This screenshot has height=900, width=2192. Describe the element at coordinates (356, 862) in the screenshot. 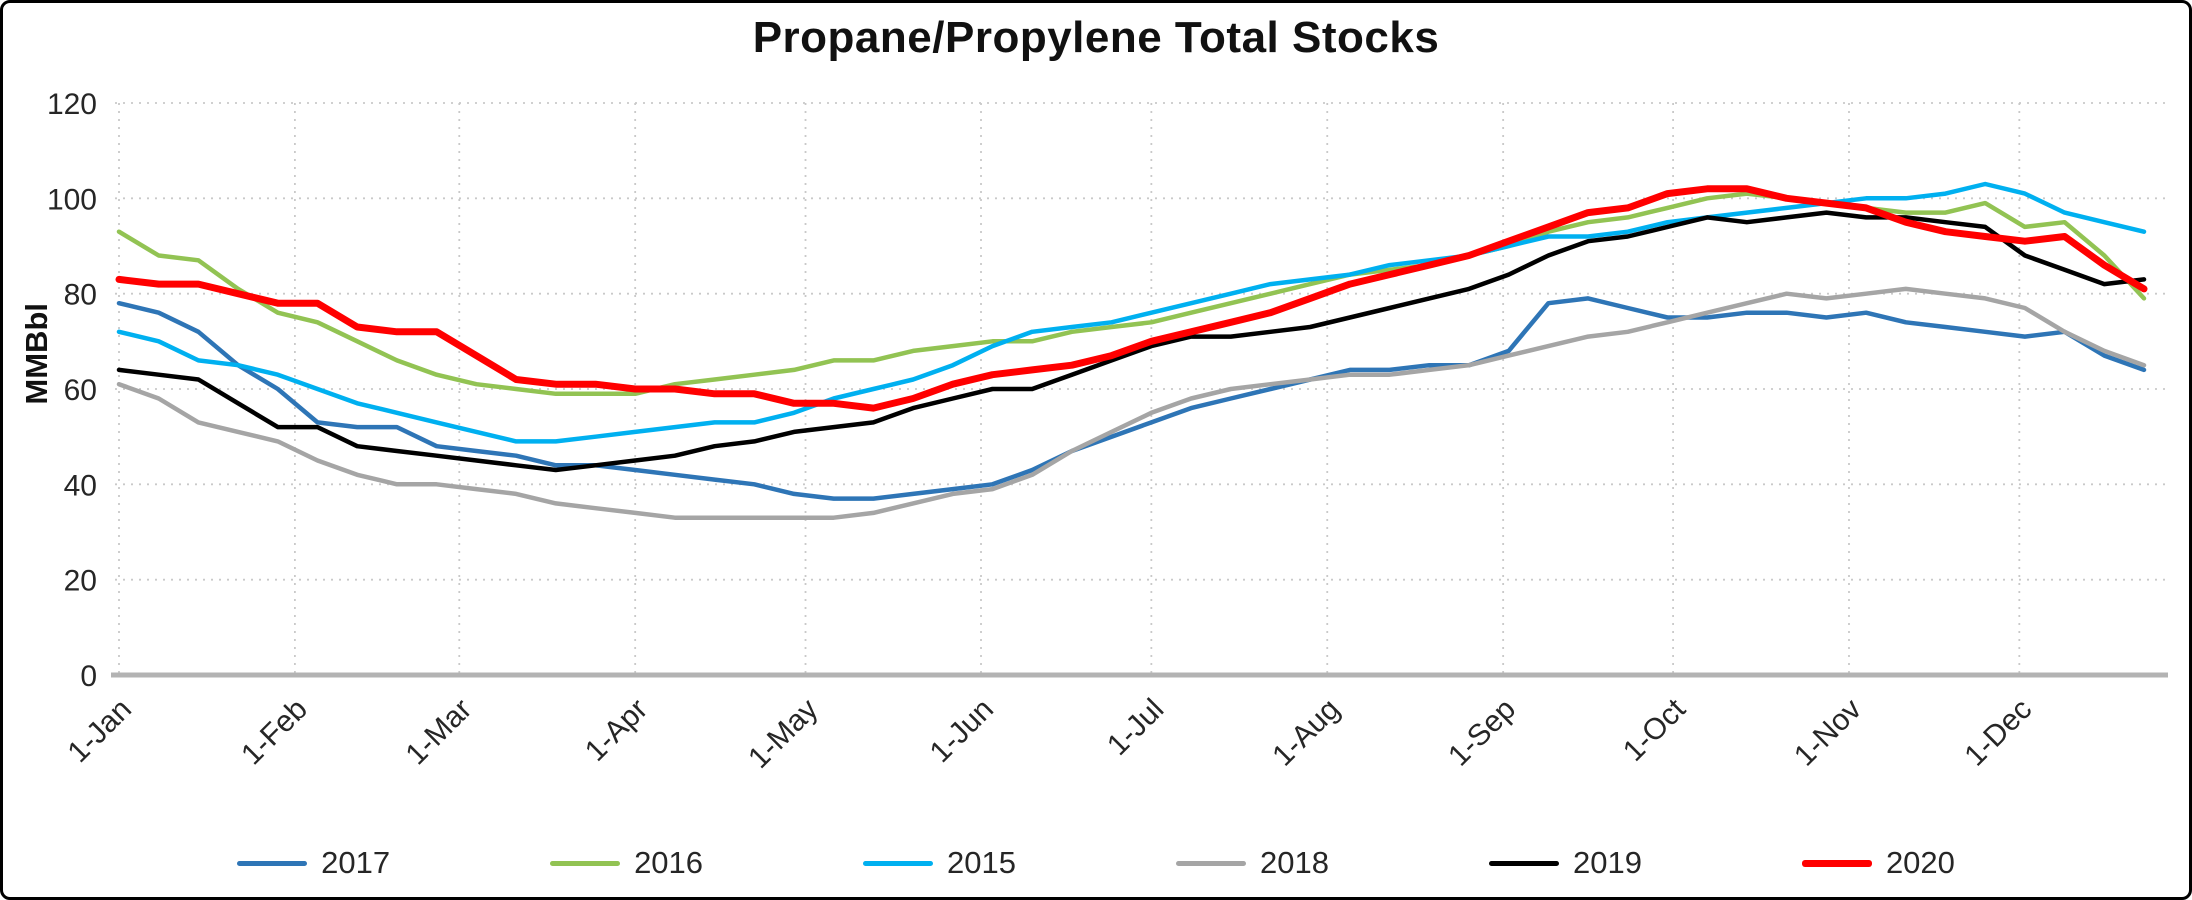

I see `legend-label-2017: 2017` at that location.